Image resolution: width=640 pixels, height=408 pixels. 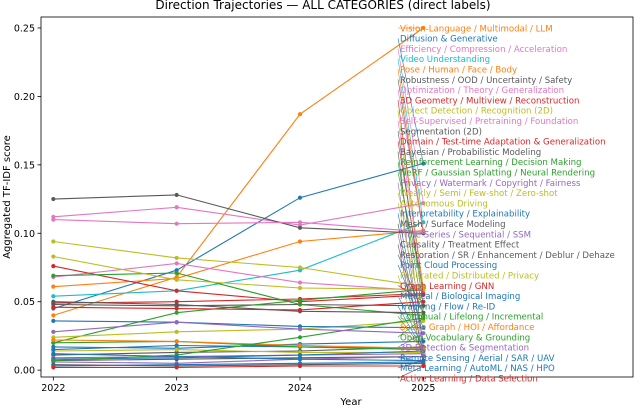 I want to click on series-label: Active Learning / Data Selection, so click(x=469, y=380).